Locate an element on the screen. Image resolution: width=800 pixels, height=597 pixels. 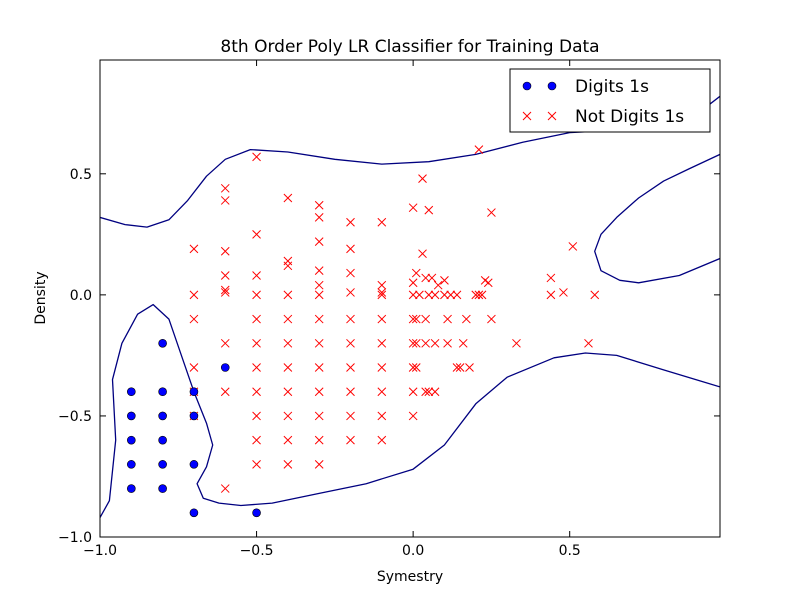
legend-box is located at coordinates (610, 100).